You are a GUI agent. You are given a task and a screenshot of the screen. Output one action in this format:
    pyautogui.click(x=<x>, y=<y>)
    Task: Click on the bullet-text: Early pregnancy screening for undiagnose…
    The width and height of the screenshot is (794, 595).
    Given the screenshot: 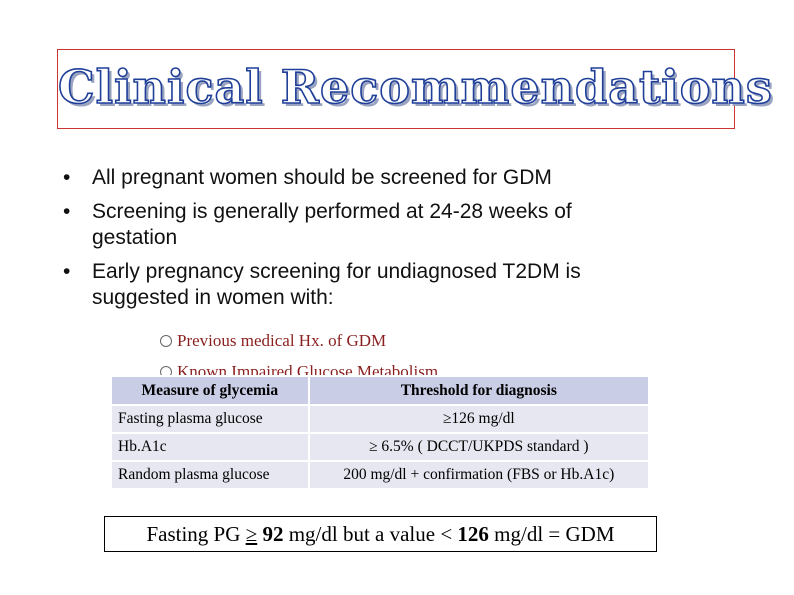 What is the action you would take?
    pyautogui.click(x=336, y=271)
    